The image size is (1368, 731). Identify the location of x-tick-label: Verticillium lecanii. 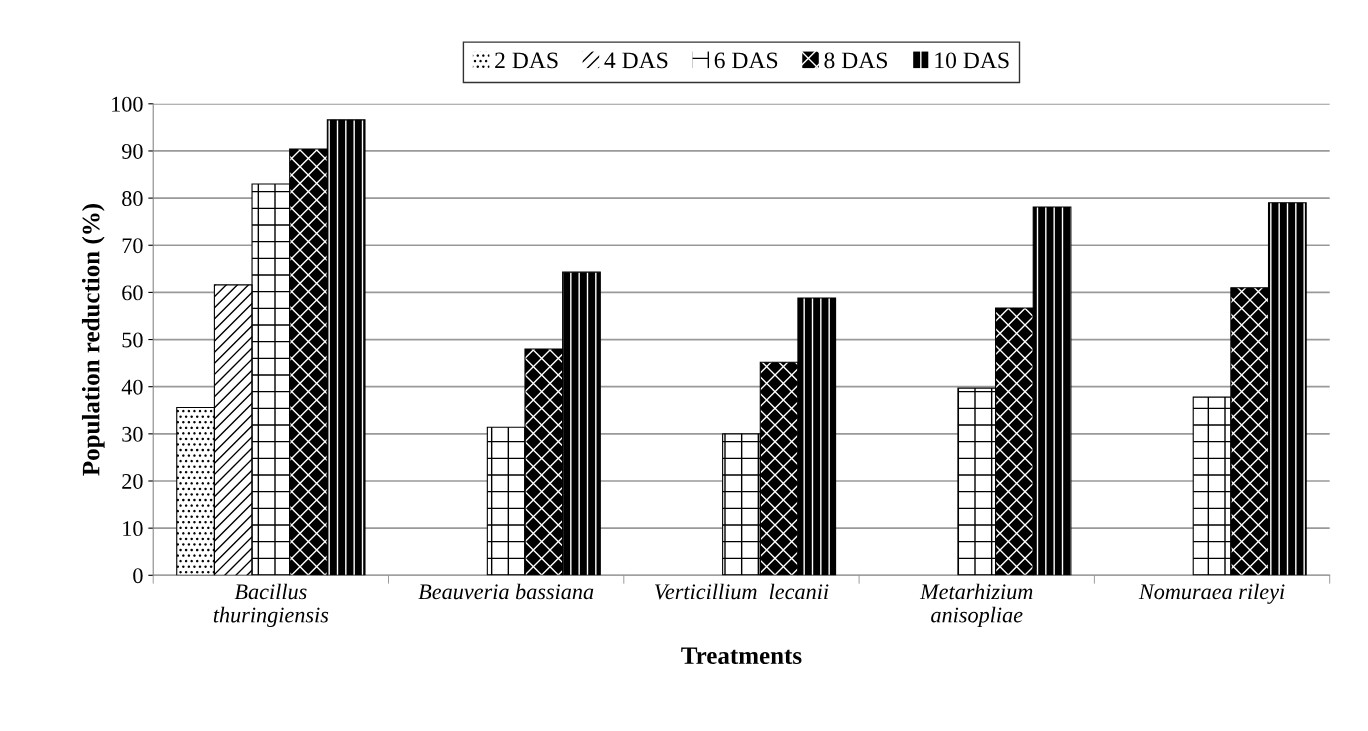
(741, 591).